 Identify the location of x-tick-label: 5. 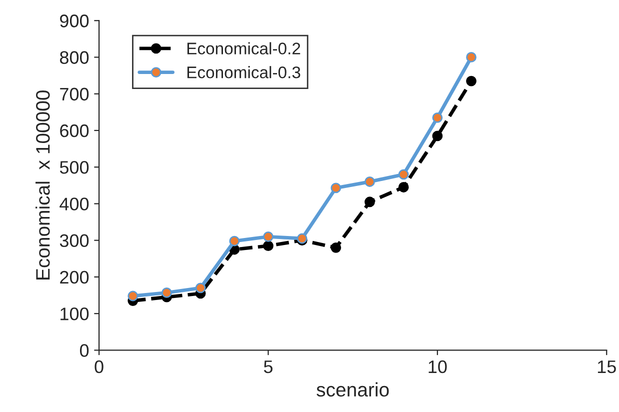
(268, 367).